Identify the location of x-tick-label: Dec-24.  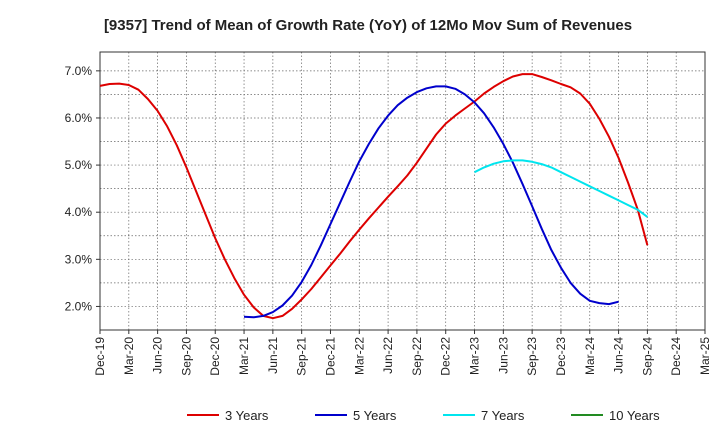
(676, 356).